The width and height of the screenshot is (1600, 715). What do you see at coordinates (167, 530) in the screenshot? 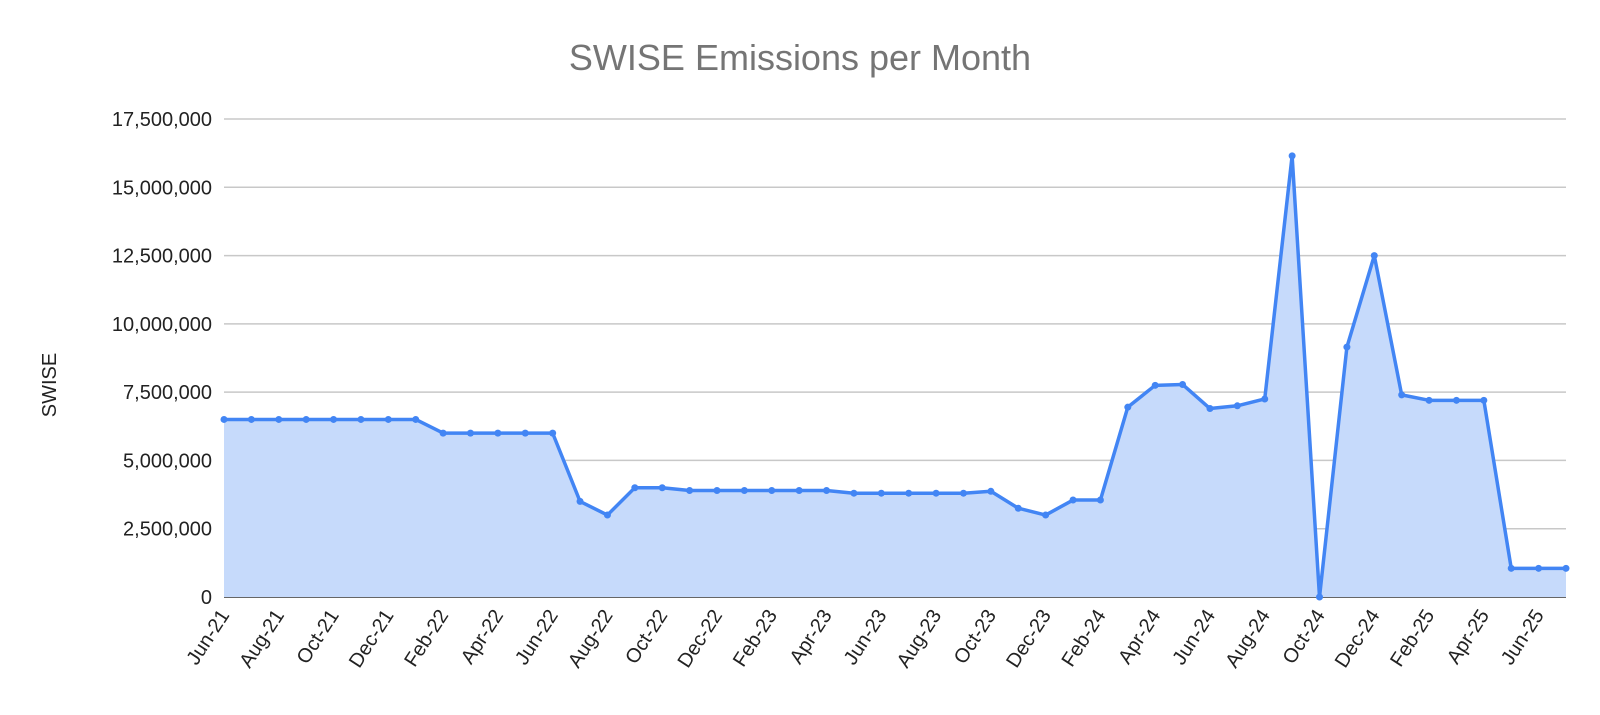
I see `y-tick-label: 2,500,000` at bounding box center [167, 530].